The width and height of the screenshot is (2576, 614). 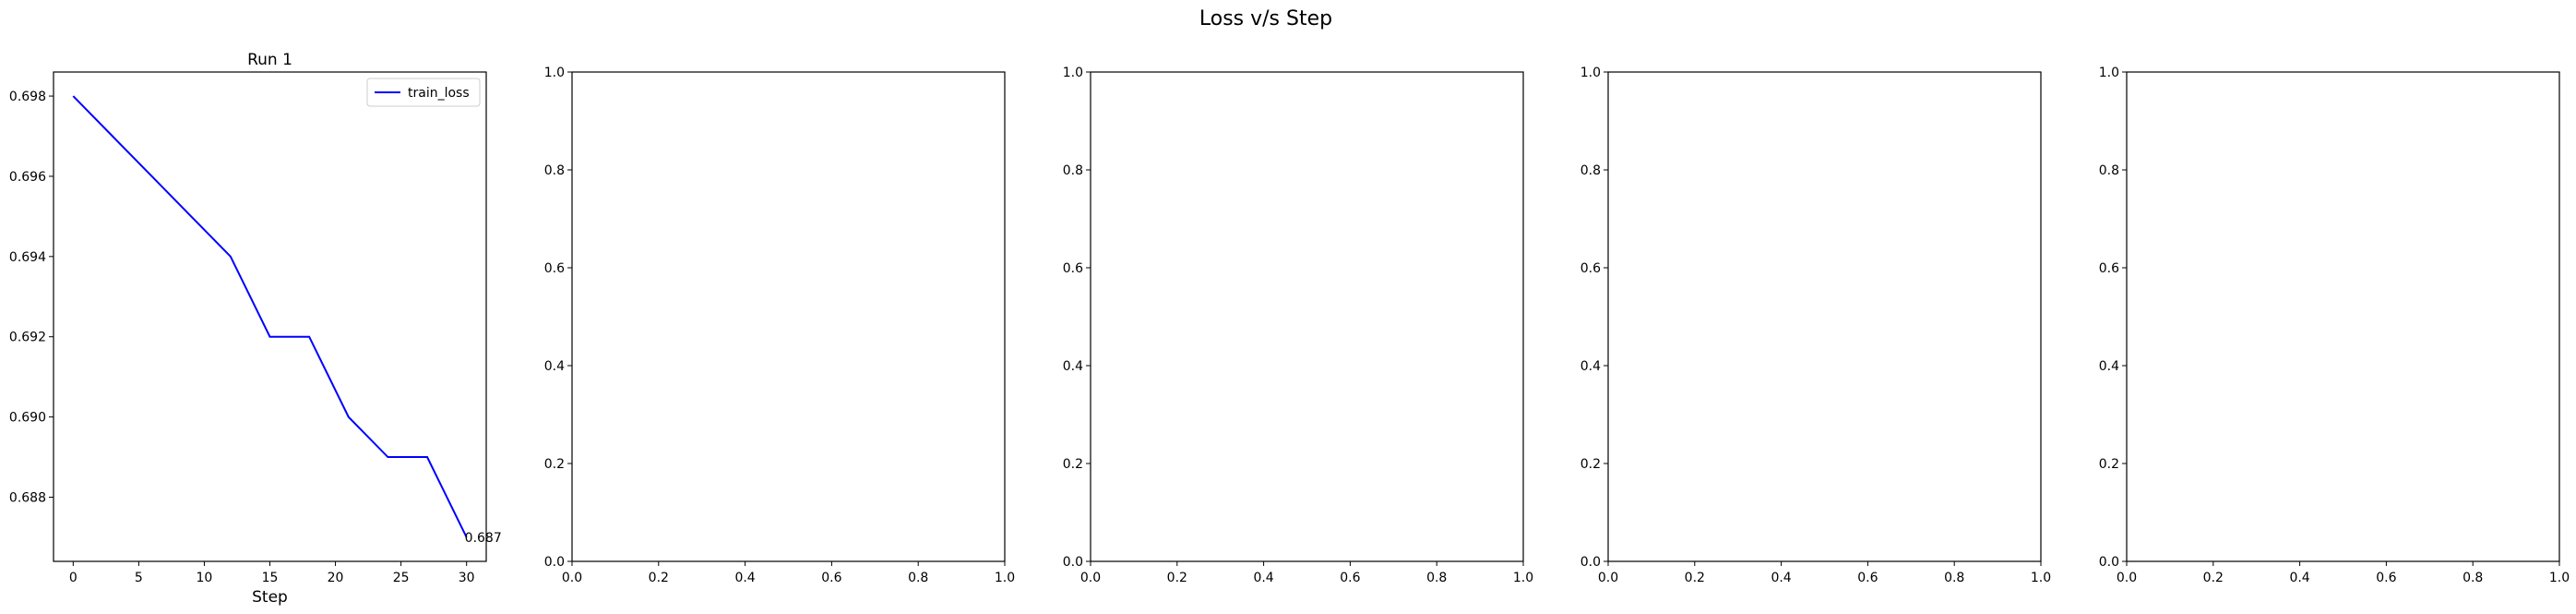 I want to click on subplot-title: Run 1, so click(x=269, y=60).